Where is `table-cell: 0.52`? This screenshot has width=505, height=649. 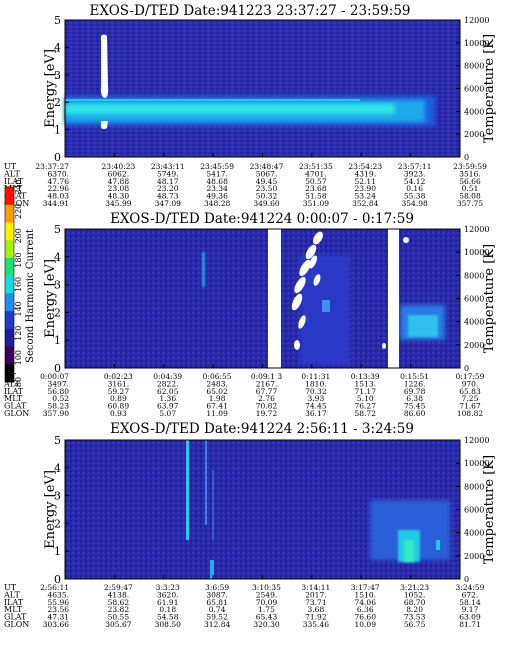
table-cell: 0.52 is located at coordinates (60, 398).